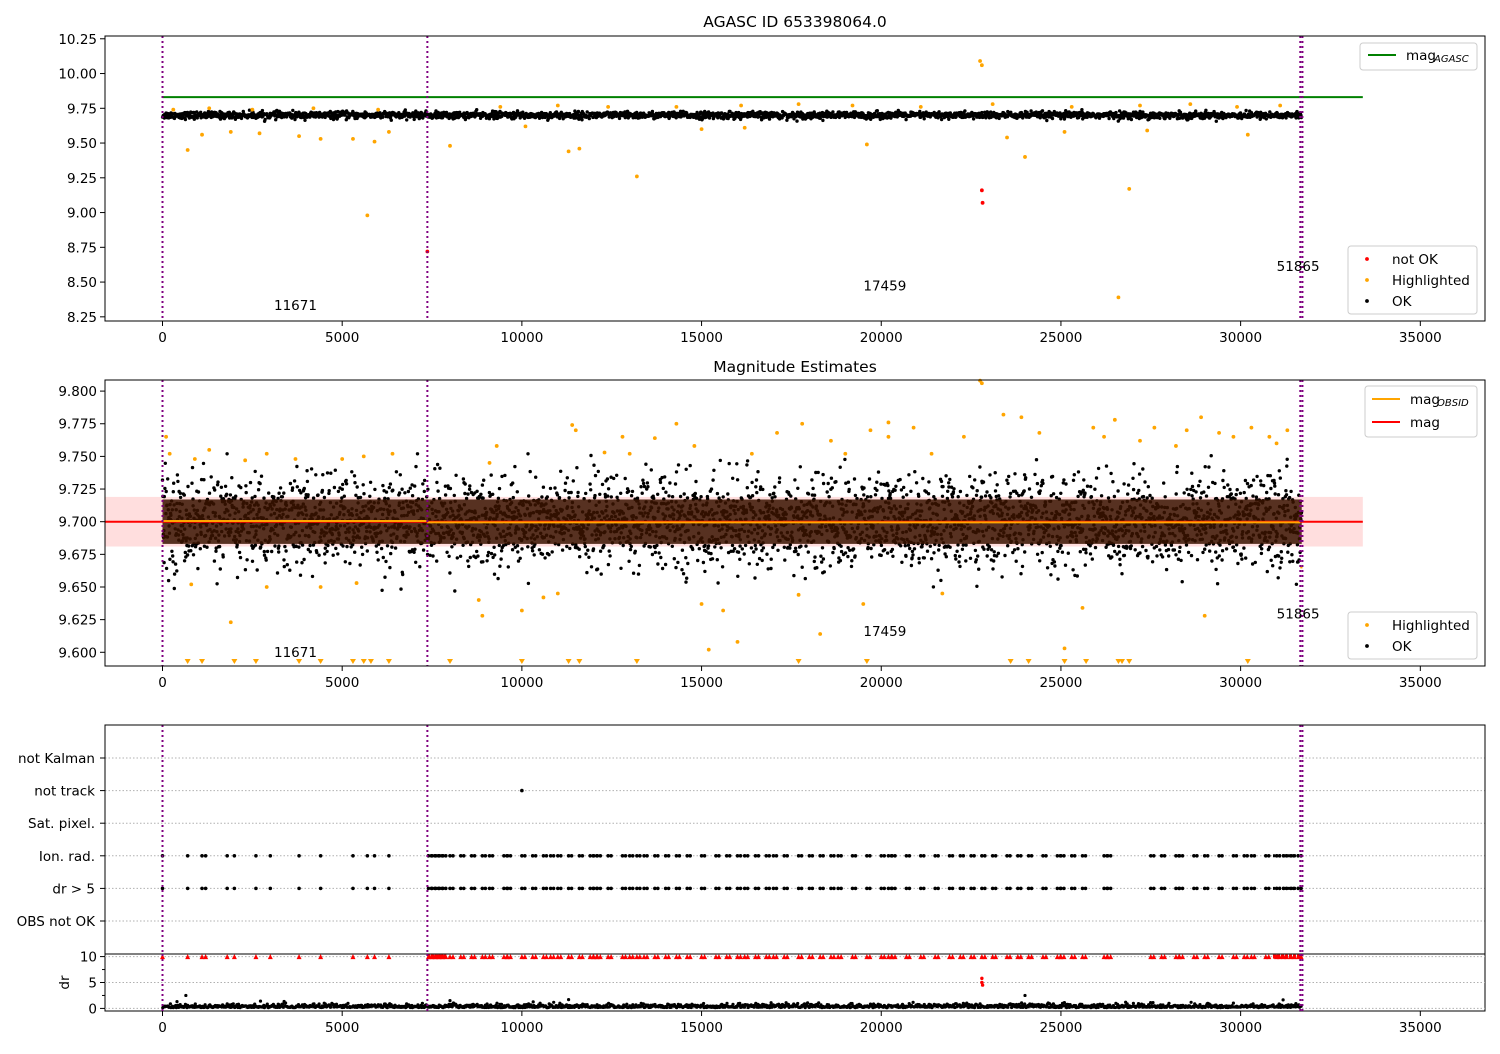 The height and width of the screenshot is (1054, 1500). Describe the element at coordinates (82, 318) in the screenshot. I see `y-tick-label: 8.25` at that location.